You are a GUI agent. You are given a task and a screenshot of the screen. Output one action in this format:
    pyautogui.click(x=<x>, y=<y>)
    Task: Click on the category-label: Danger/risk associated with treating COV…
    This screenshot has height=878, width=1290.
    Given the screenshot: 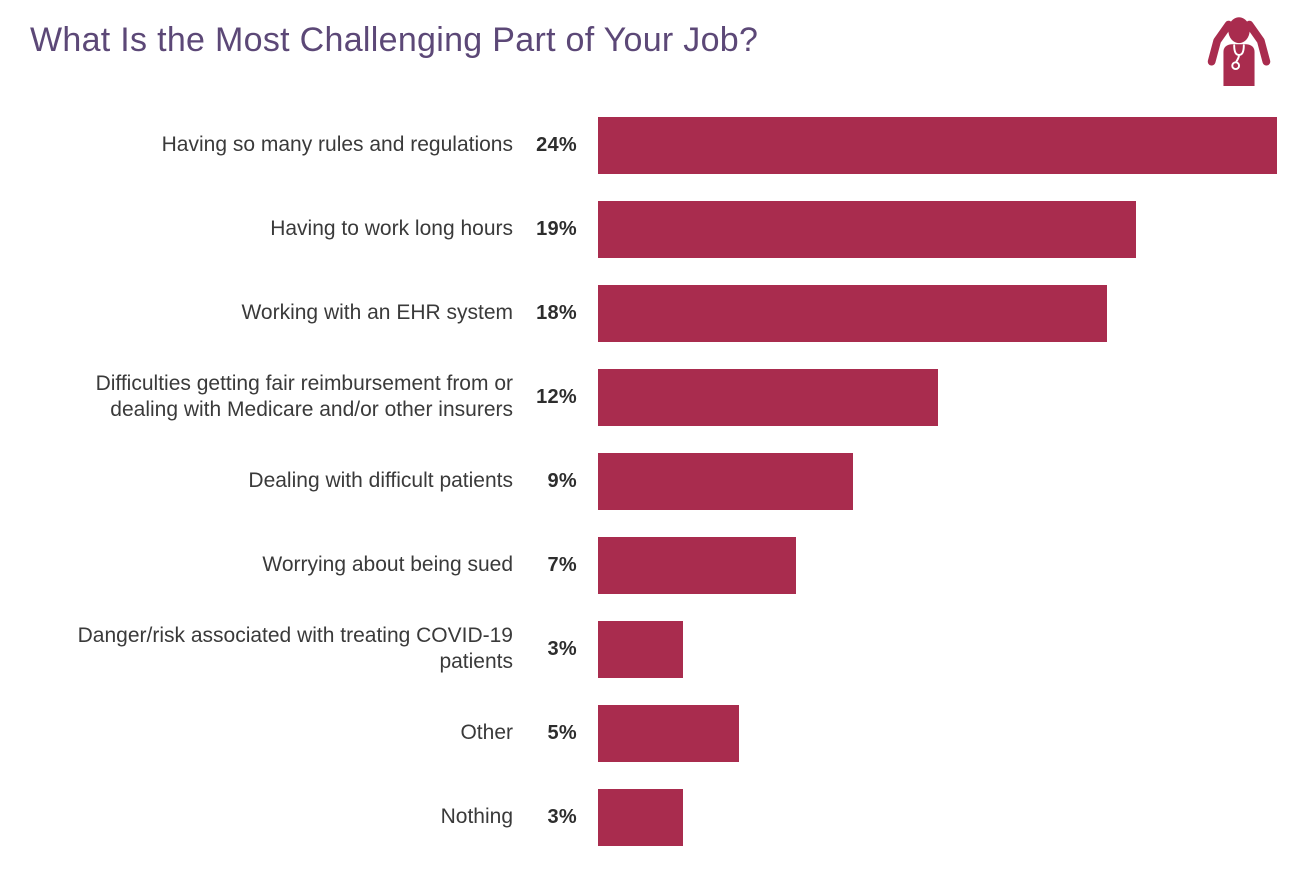 What is the action you would take?
    pyautogui.click(x=295, y=648)
    